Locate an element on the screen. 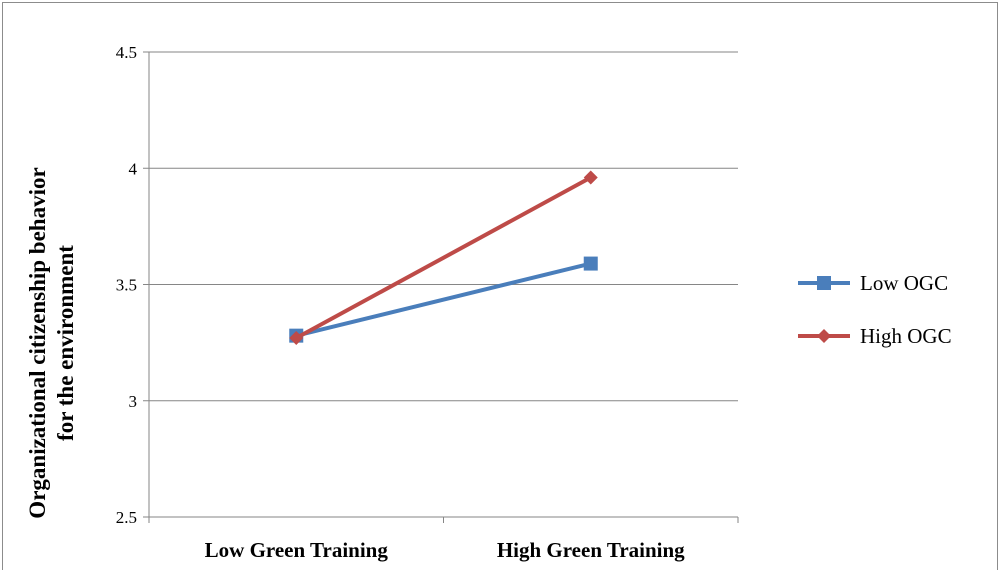 This screenshot has height=570, width=1002. x-category-label-1: High Green Training is located at coordinates (591, 550).